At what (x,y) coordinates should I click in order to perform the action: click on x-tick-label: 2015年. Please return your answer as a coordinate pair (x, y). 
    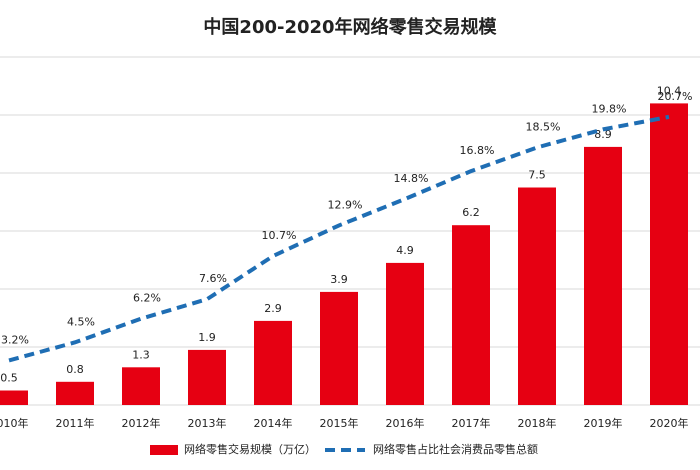
    Looking at the image, I should click on (339, 423).